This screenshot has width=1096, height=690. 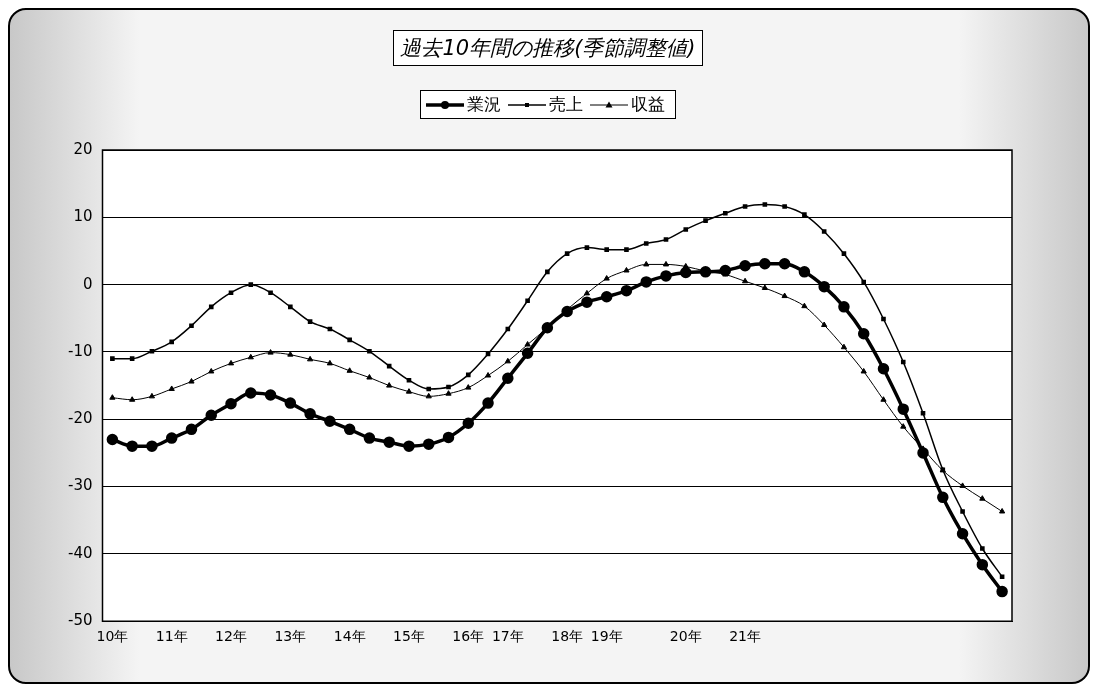 What do you see at coordinates (548, 48) in the screenshot?
I see `chart-title: 過去10年間の推移(季節調整値)` at bounding box center [548, 48].